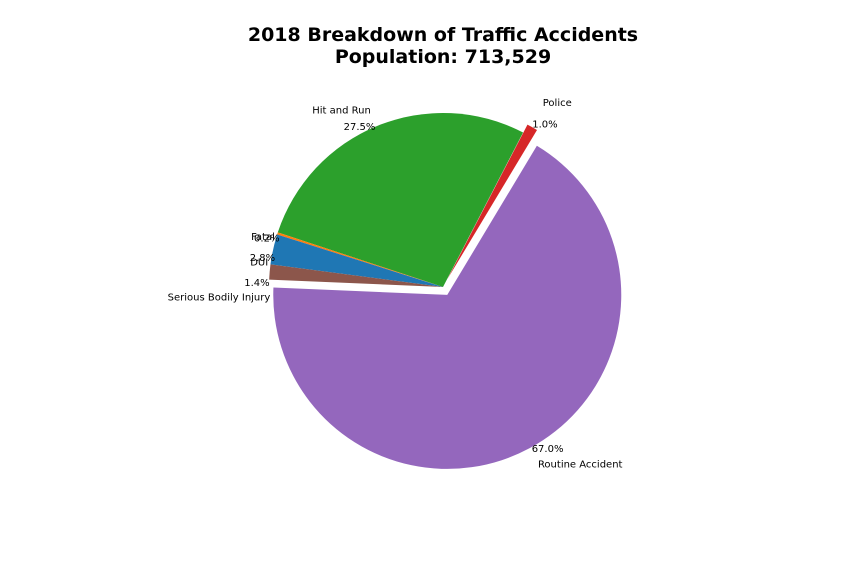 Image resolution: width=864 pixels, height=576 pixels. Describe the element at coordinates (360, 259) in the screenshot. I see `slice-fatal` at that location.